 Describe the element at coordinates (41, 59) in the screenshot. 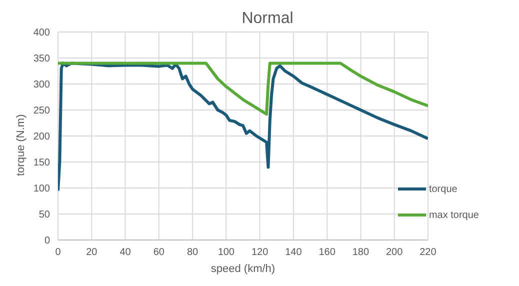

I see `y-tick-label: 350` at that location.